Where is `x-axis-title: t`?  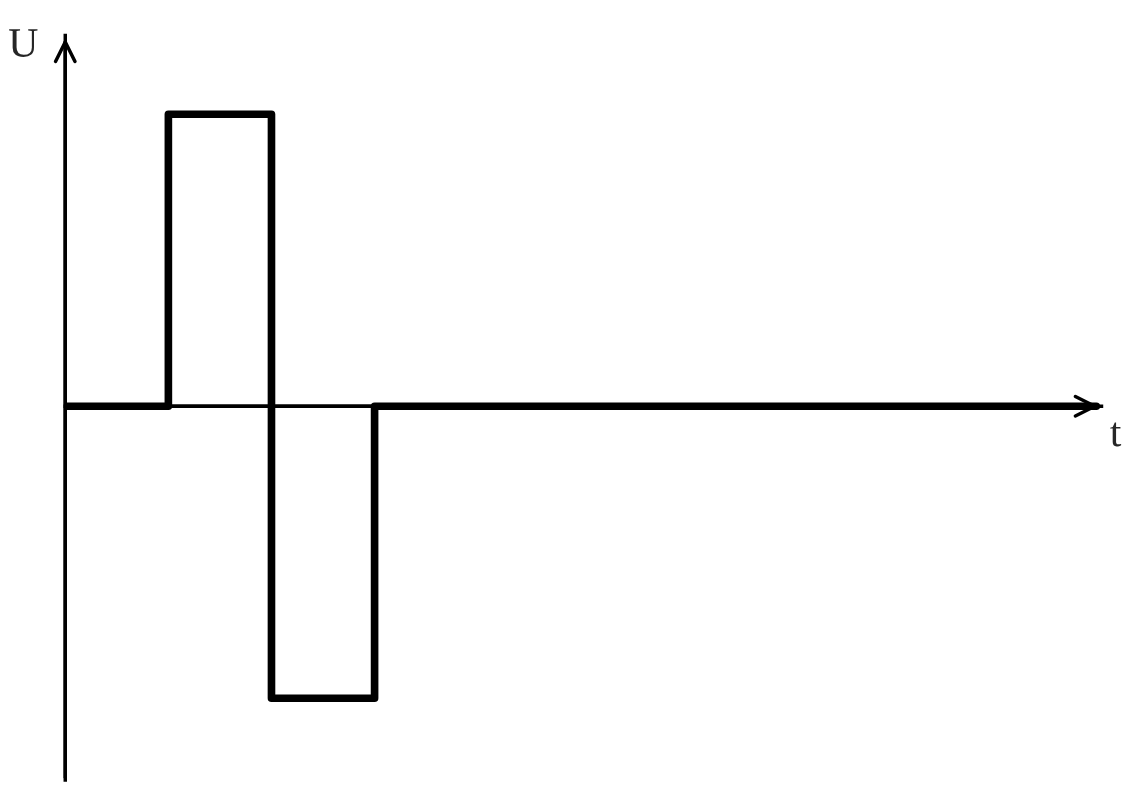
x-axis-title: t is located at coordinates (1116, 434).